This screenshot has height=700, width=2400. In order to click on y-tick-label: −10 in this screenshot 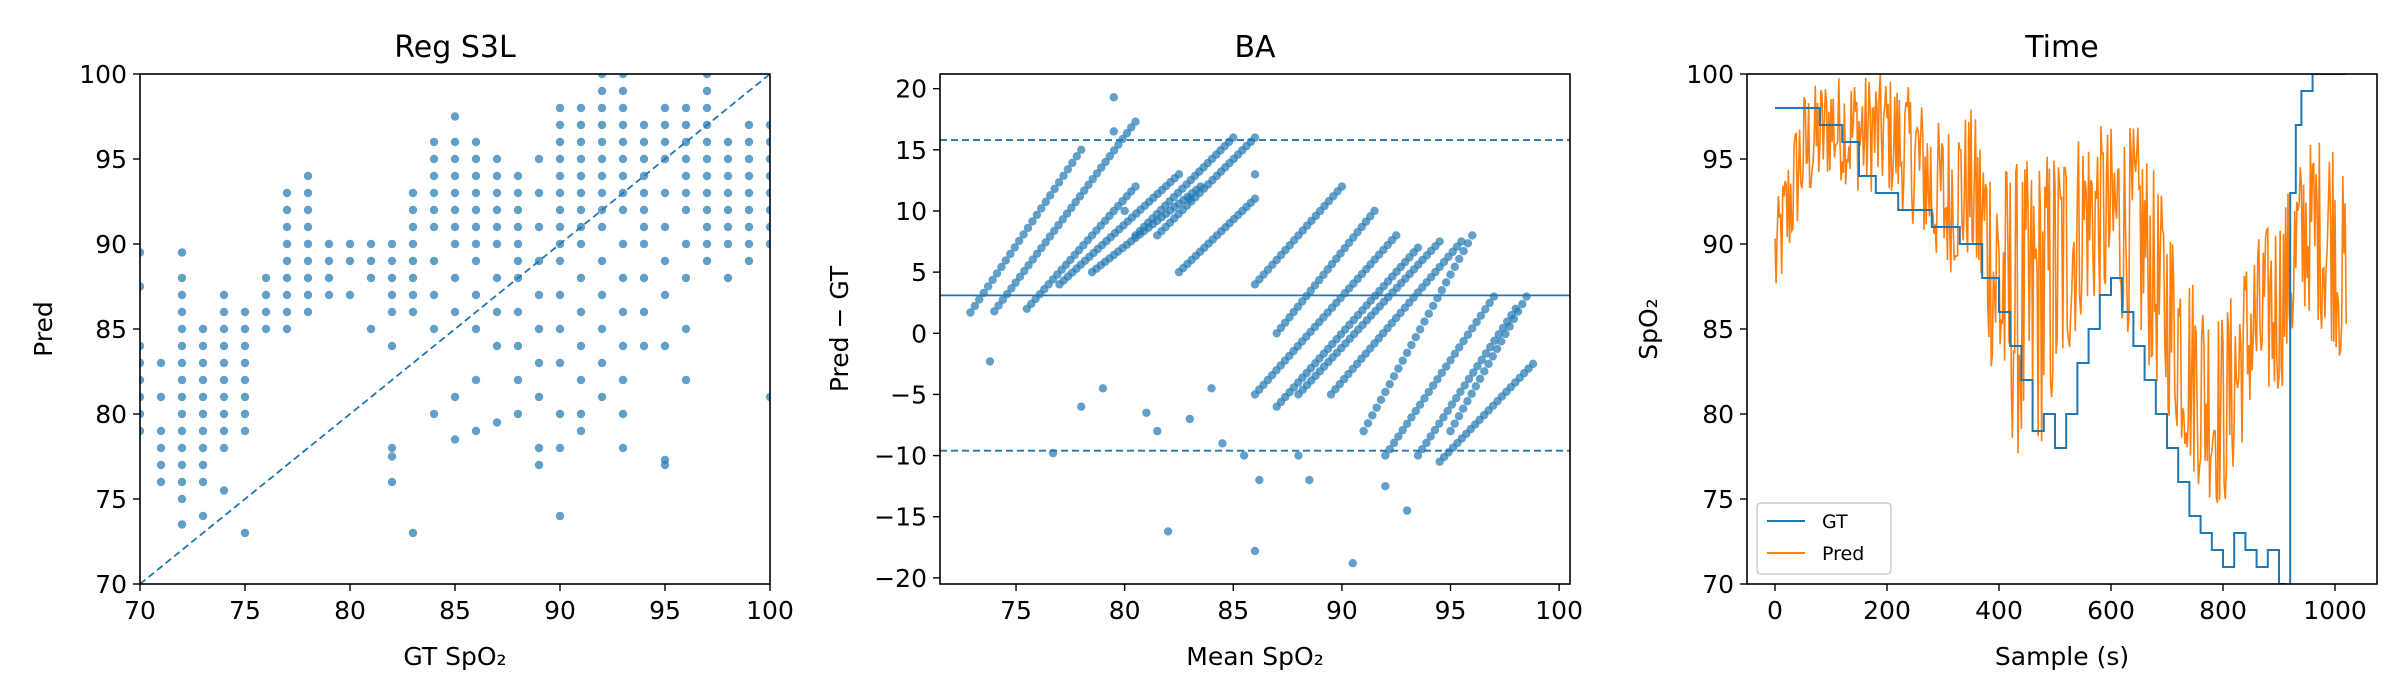, I will do `click(900, 456)`.